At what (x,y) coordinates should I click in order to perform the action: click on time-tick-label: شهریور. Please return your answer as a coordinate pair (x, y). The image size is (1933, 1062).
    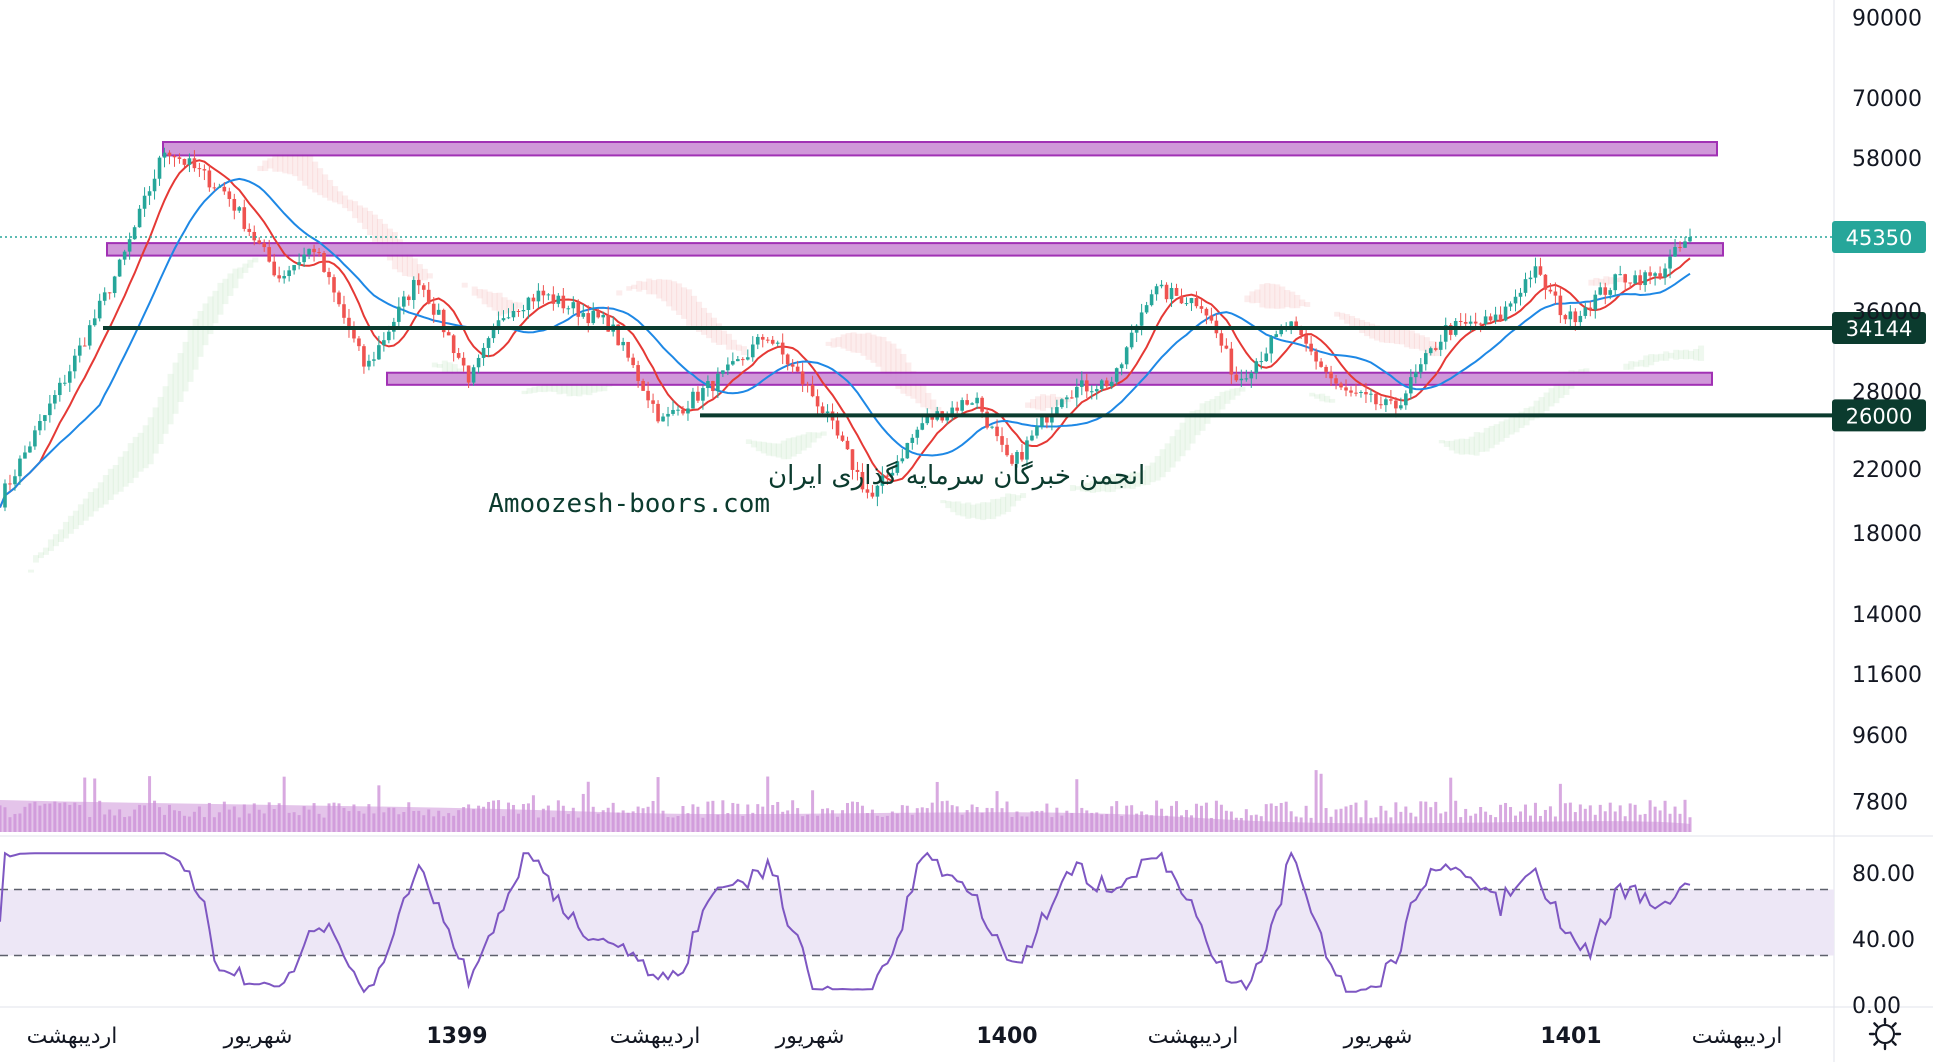
    Looking at the image, I should click on (1378, 1036).